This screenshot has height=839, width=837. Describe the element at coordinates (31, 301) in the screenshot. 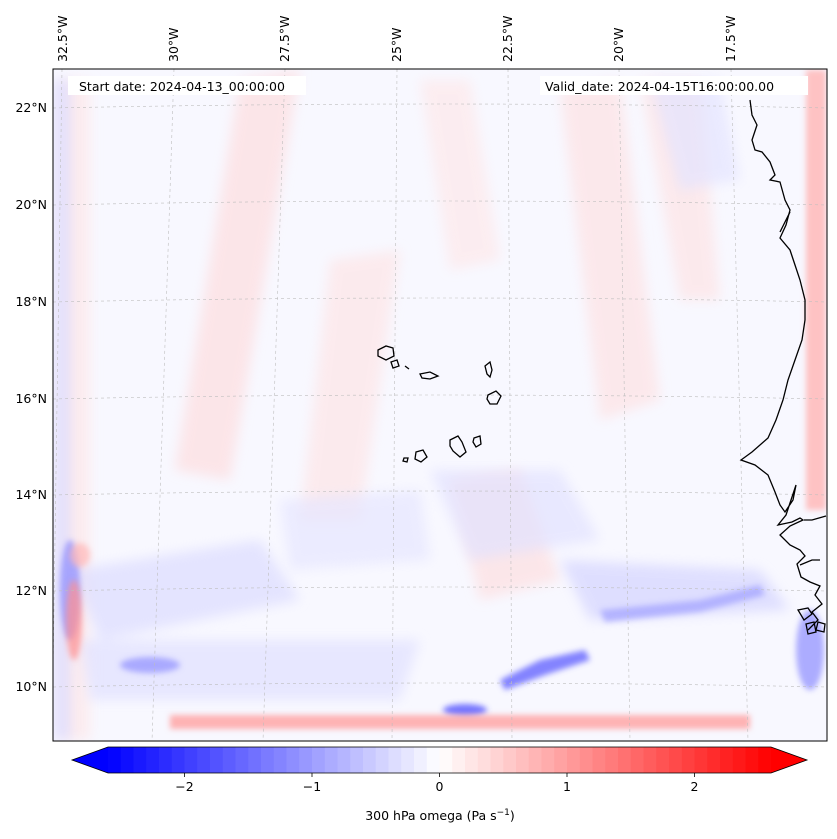

I see `lat-label: 18°N` at that location.